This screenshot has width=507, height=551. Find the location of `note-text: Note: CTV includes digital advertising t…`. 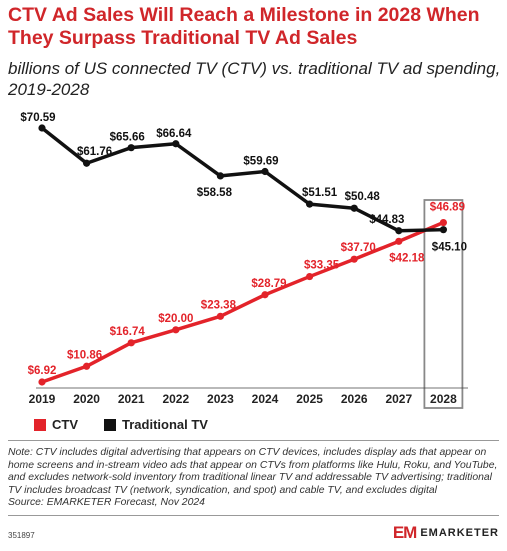

note-text: Note: CTV includes digital advertising t… is located at coordinates (253, 471).